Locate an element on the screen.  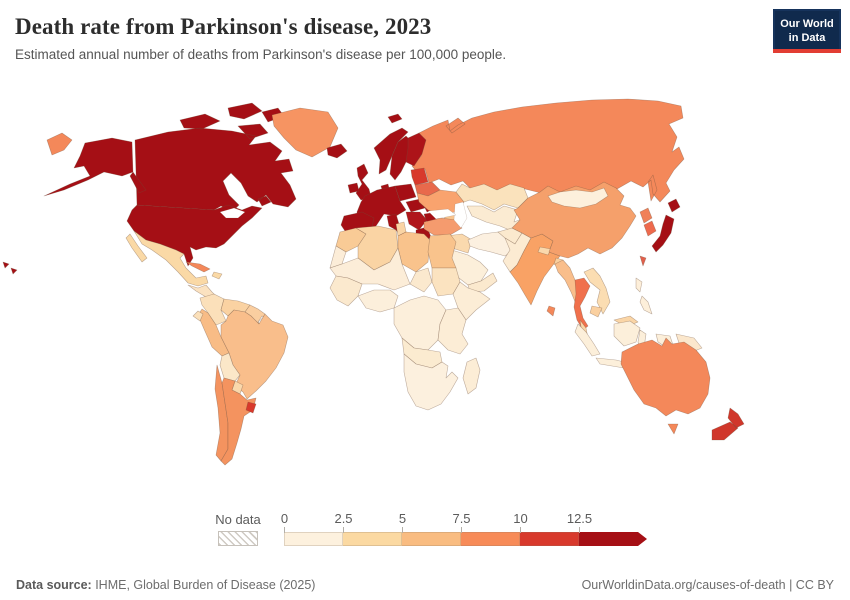
country-usa is located at coordinates (132, 206).